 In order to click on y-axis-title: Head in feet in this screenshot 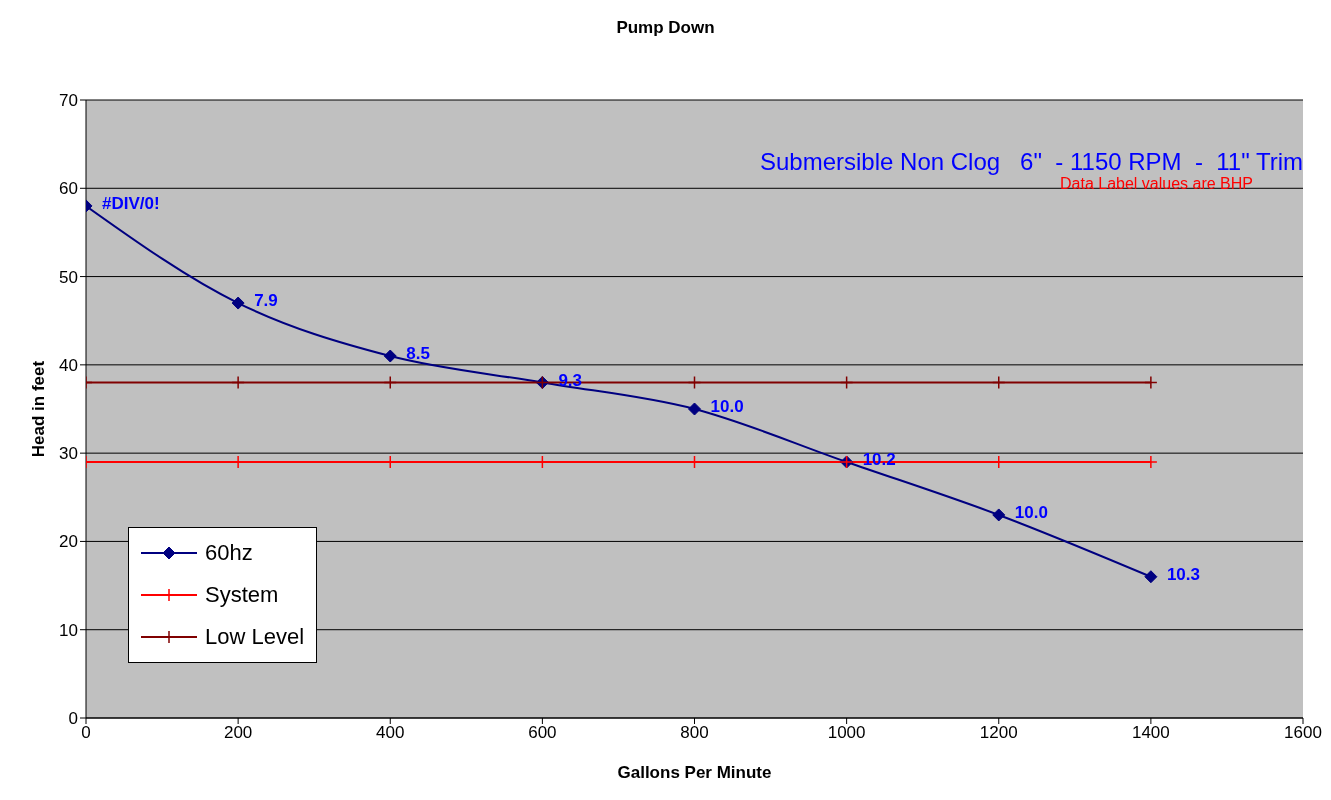, I will do `click(39, 409)`.